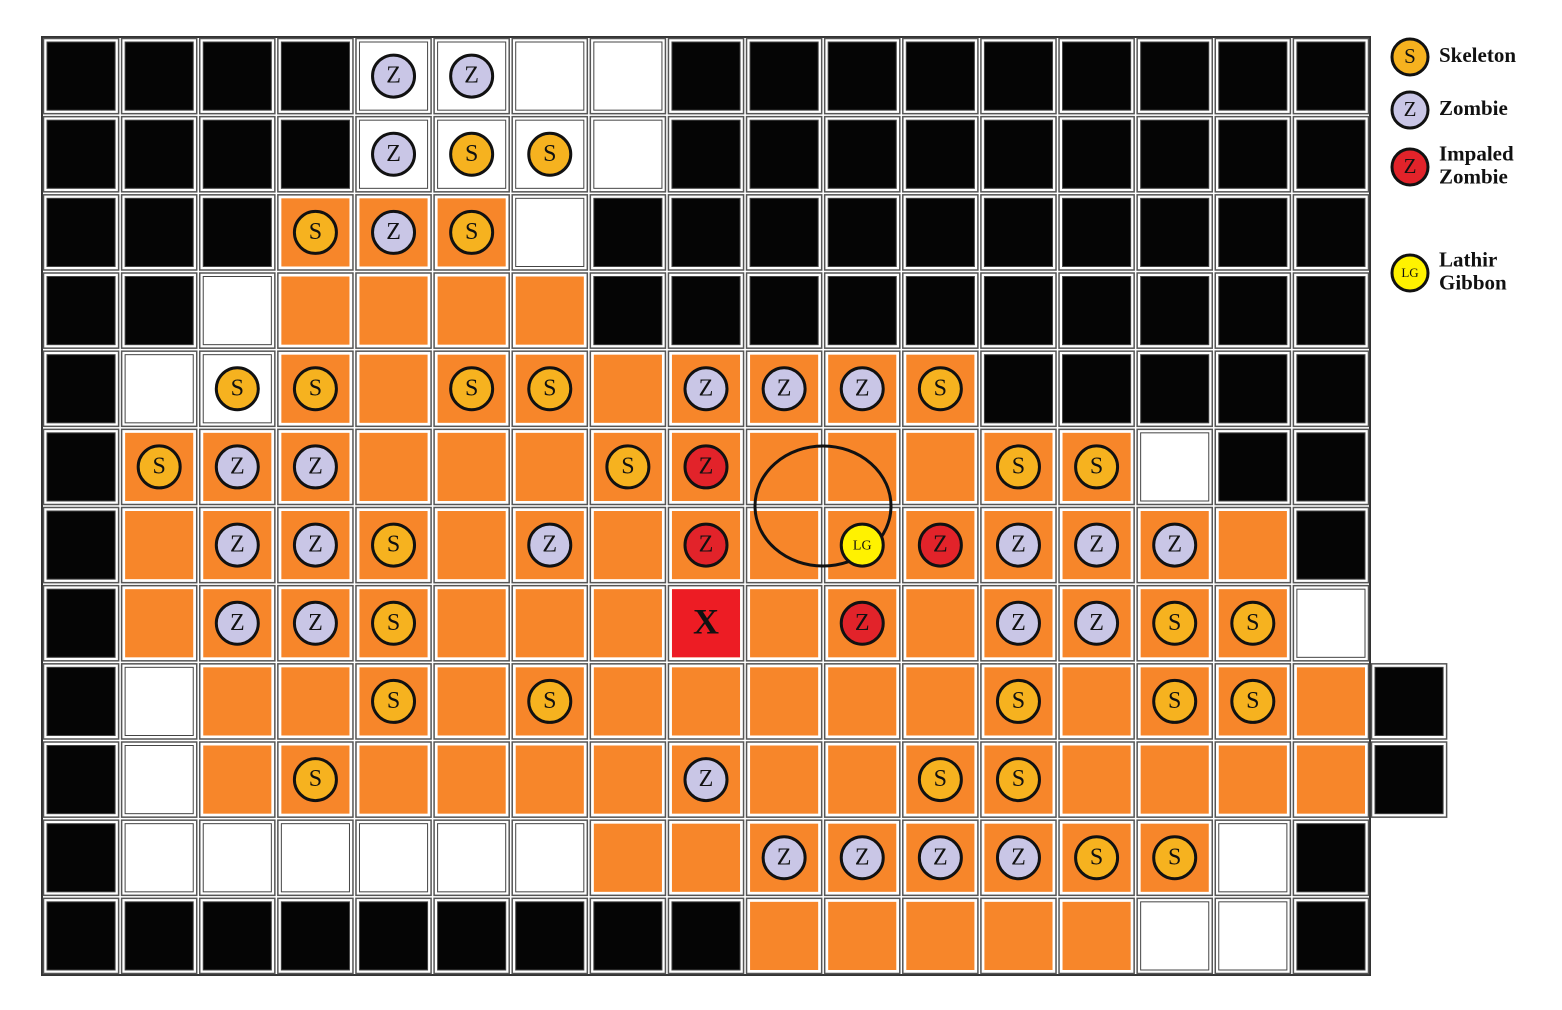 Image resolution: width=1562 pixels, height=1010 pixels. I want to click on legend-label: Zombie, so click(1473, 108).